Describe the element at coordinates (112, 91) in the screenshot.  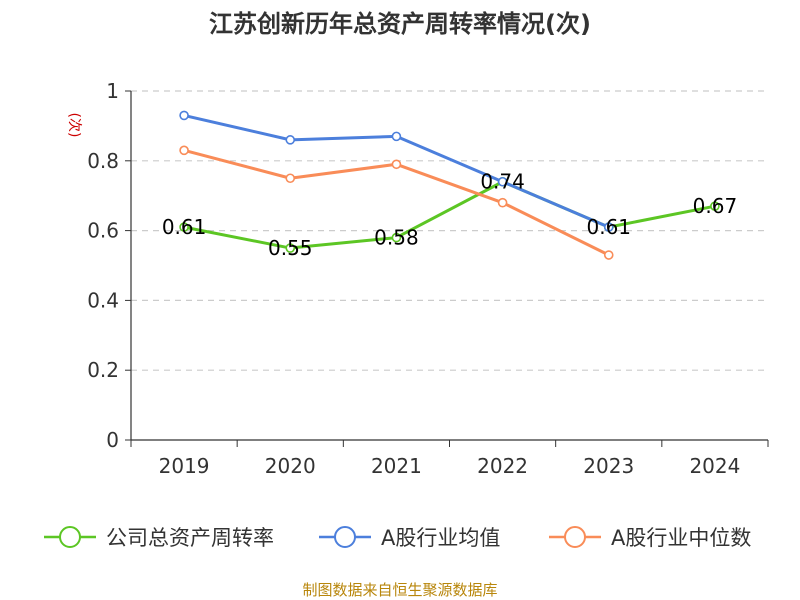
I see `y-tick-label: 1` at that location.